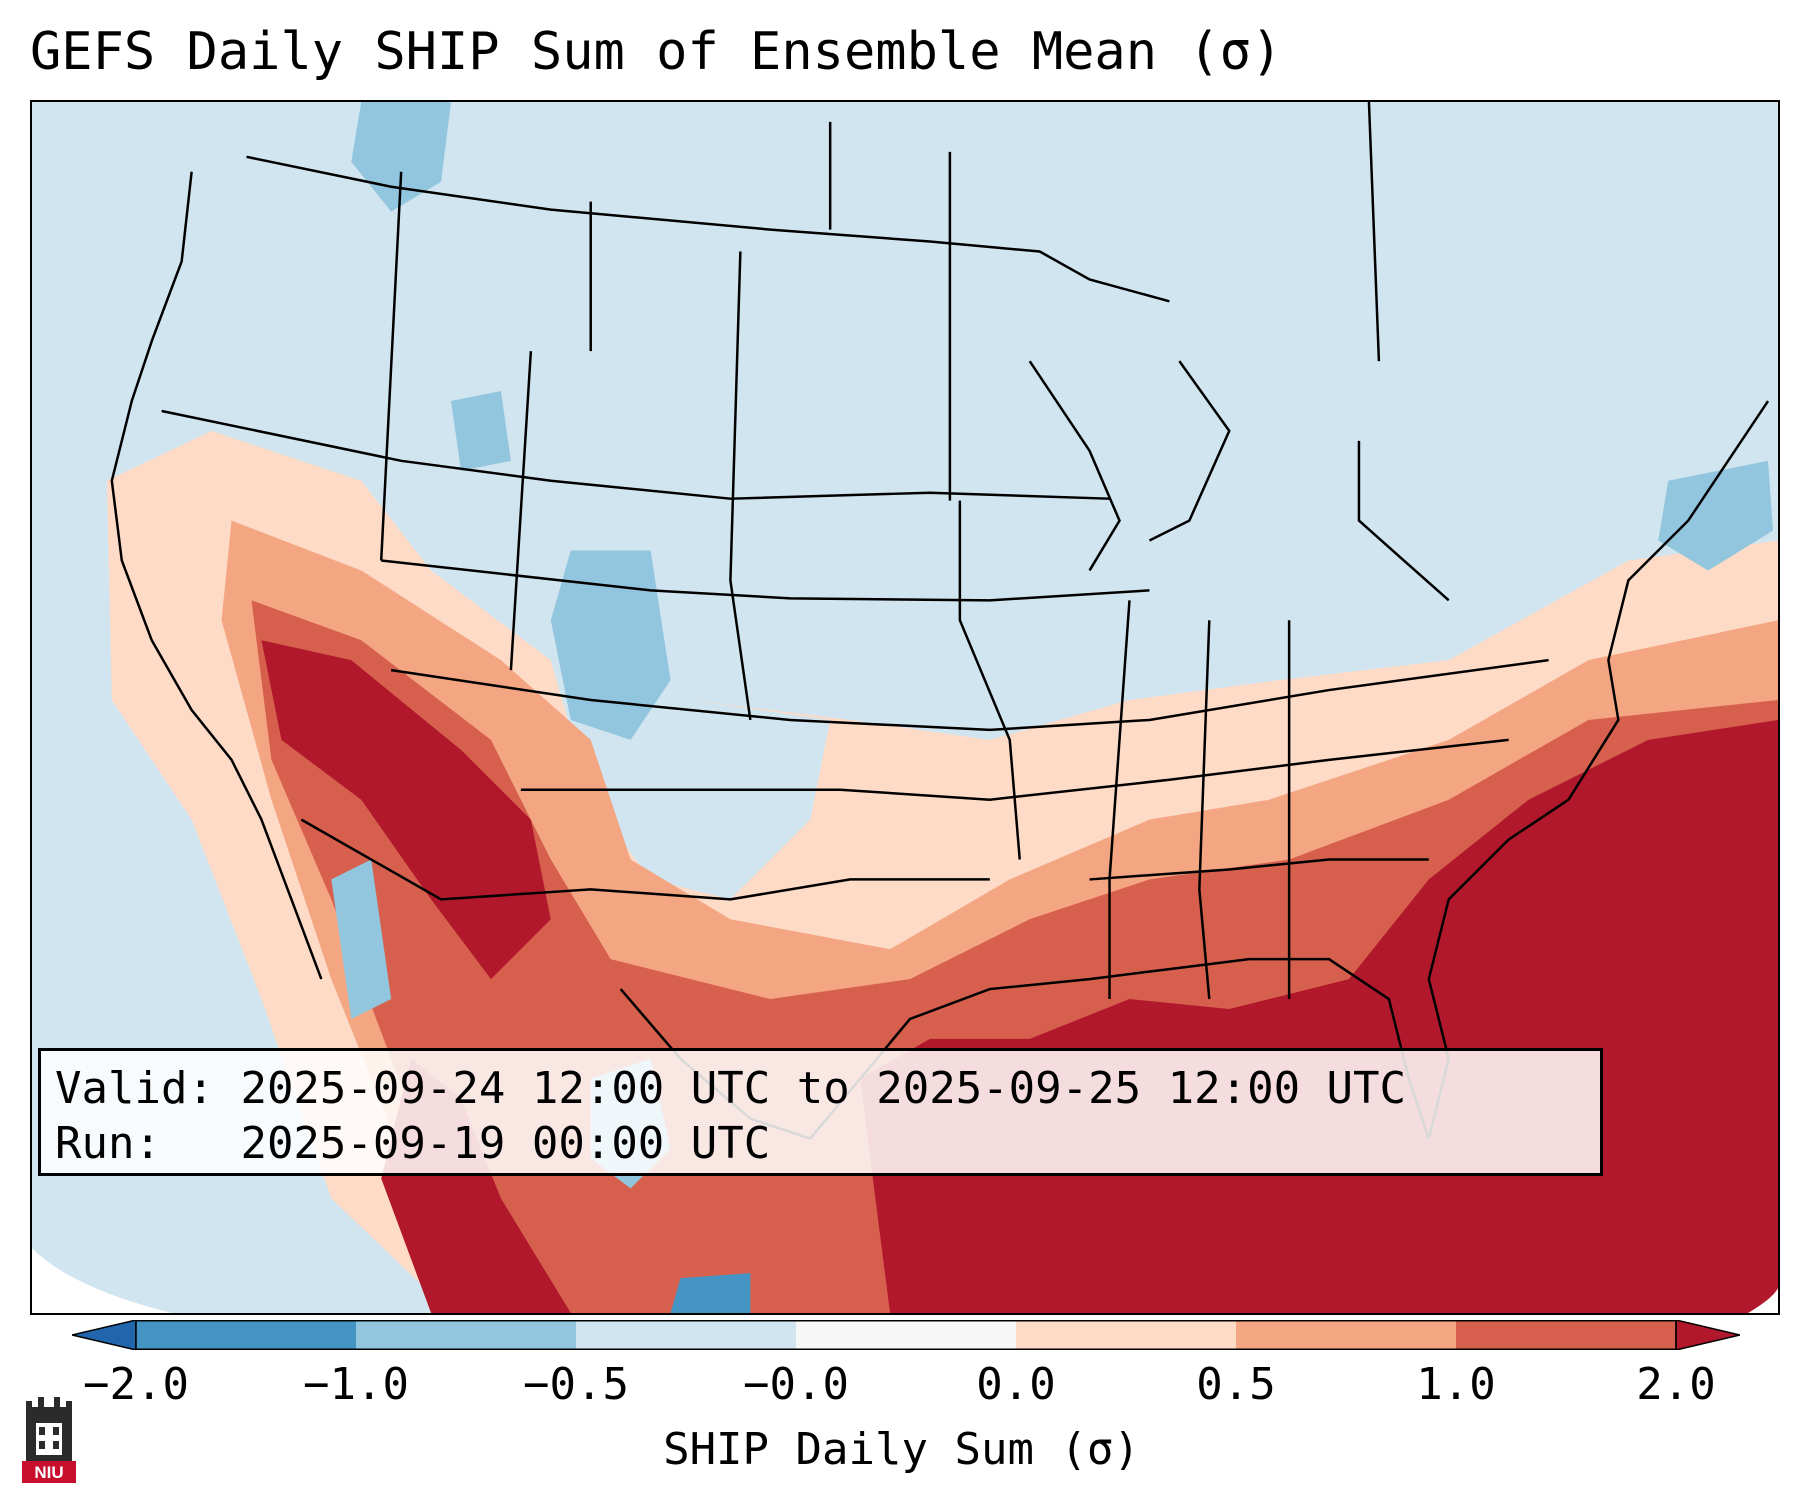 The width and height of the screenshot is (1803, 1506). What do you see at coordinates (1707, 1335) in the screenshot?
I see `colorbar-extend-high` at bounding box center [1707, 1335].